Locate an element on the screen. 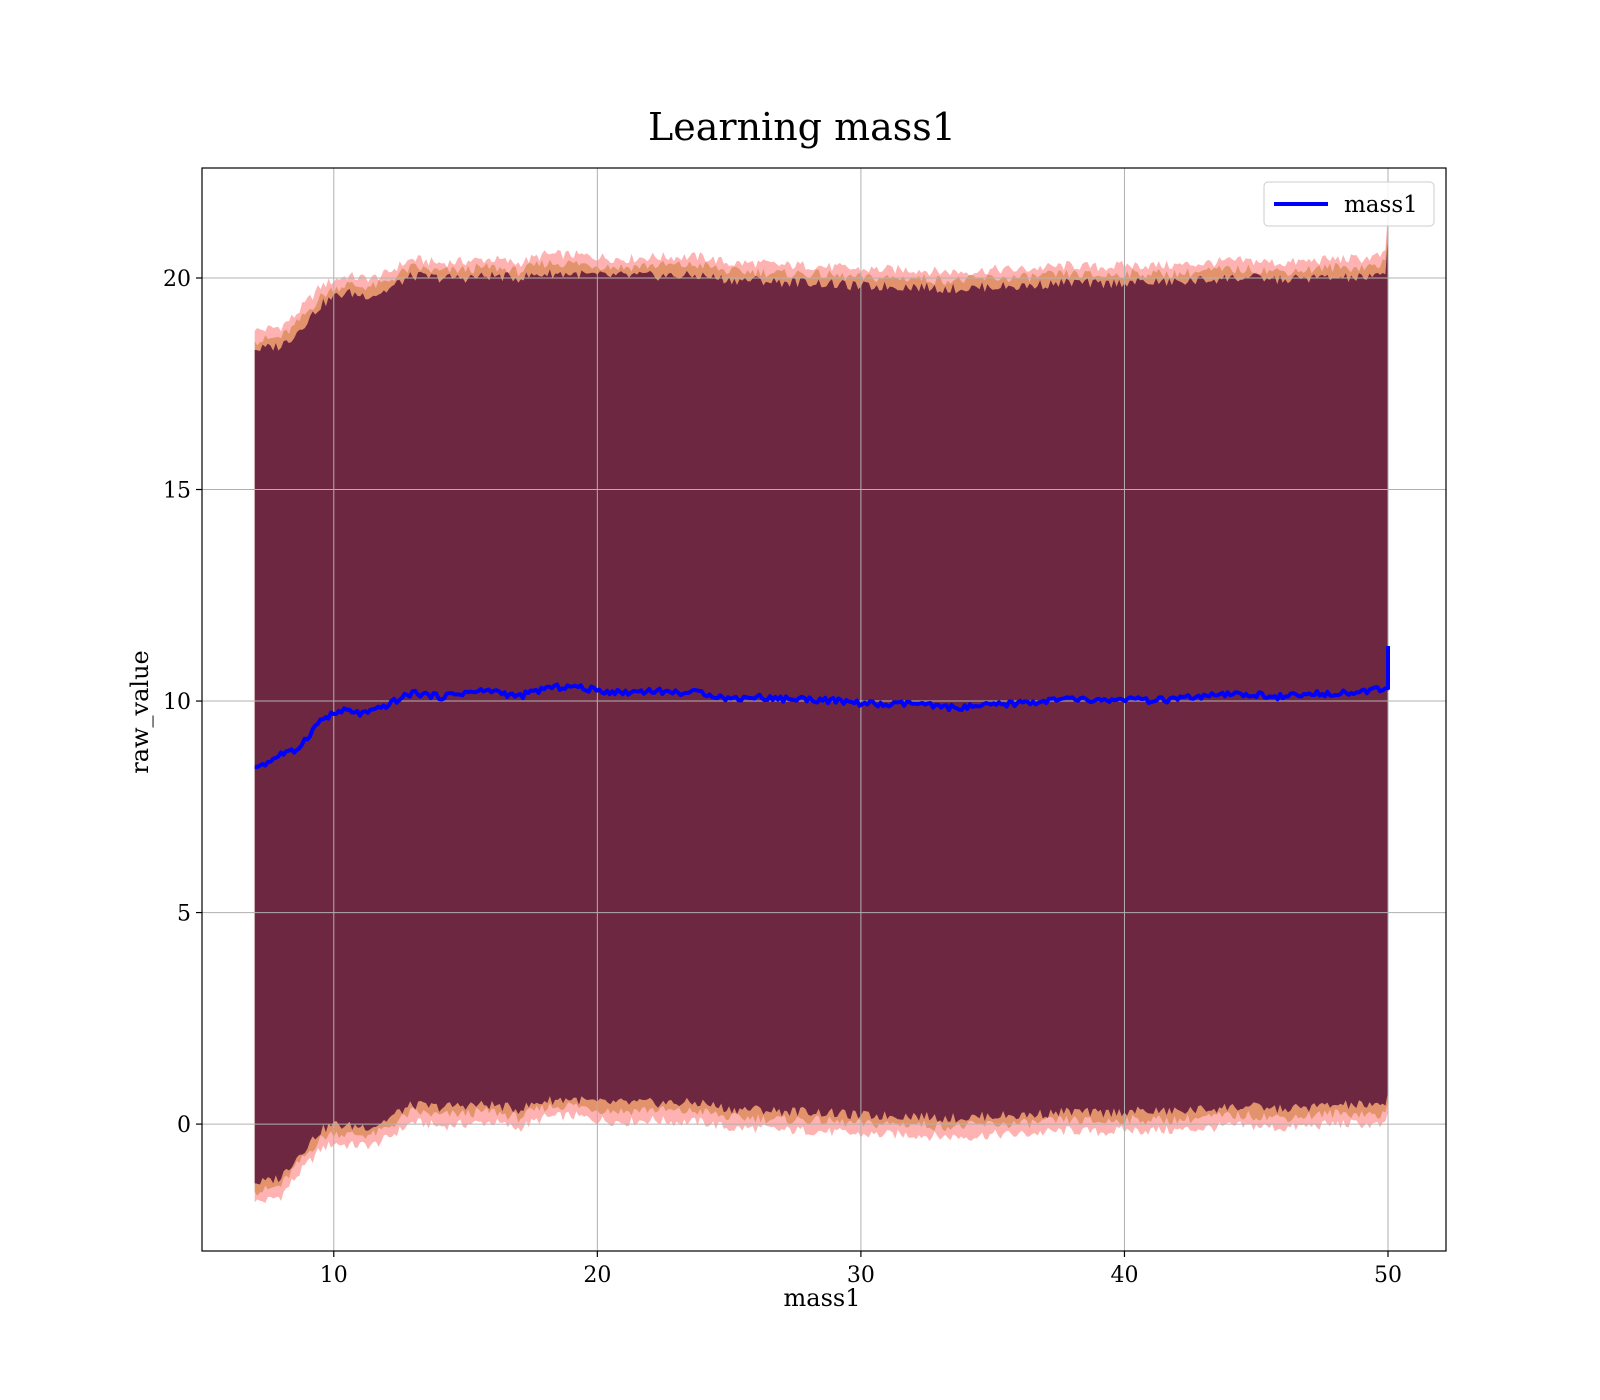  y-axis-label: raw_value is located at coordinates (140, 712).